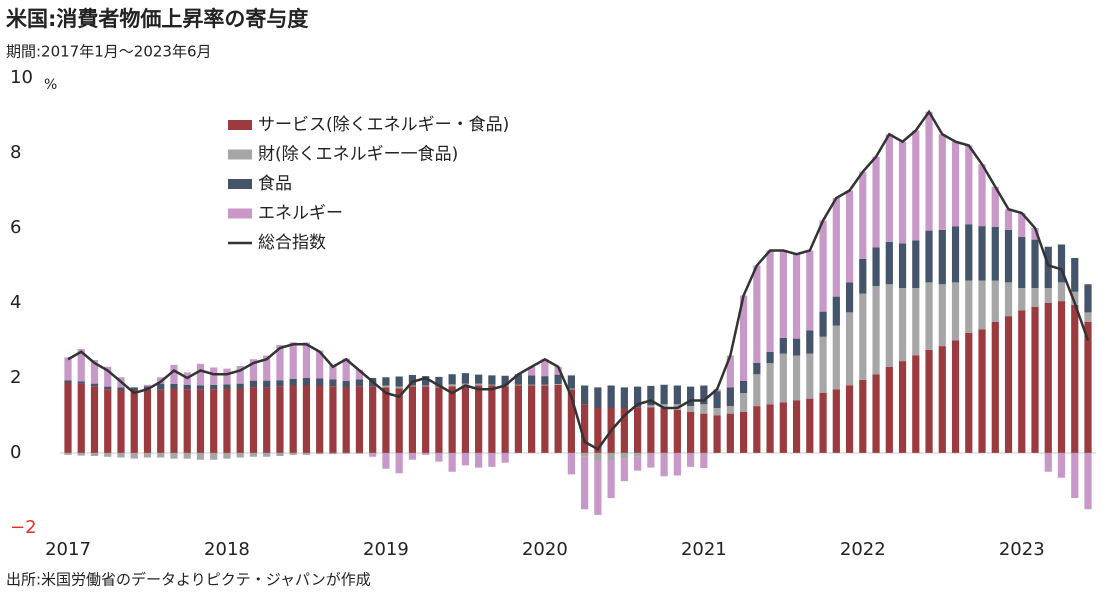 The image size is (1110, 600). Describe the element at coordinates (863, 549) in the screenshot. I see `x-tick-label: 2022` at that location.